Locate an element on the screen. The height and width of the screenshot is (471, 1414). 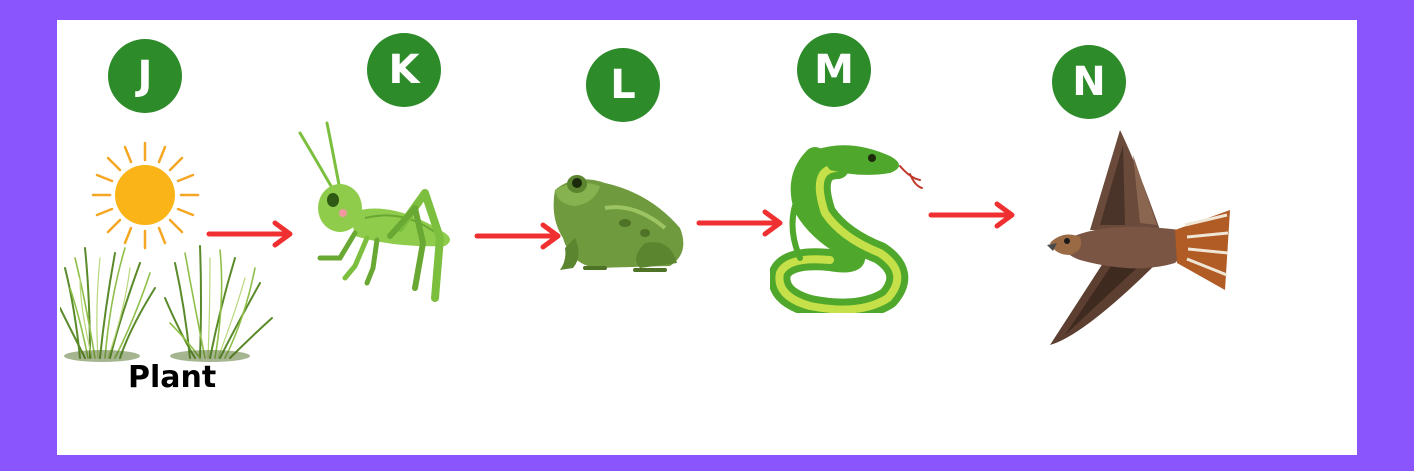
badge-n: N is located at coordinates (1089, 82).